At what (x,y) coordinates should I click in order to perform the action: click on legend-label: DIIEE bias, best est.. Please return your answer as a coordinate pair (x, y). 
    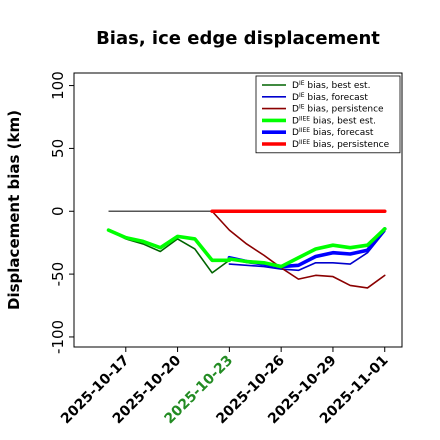
    Looking at the image, I should click on (334, 120).